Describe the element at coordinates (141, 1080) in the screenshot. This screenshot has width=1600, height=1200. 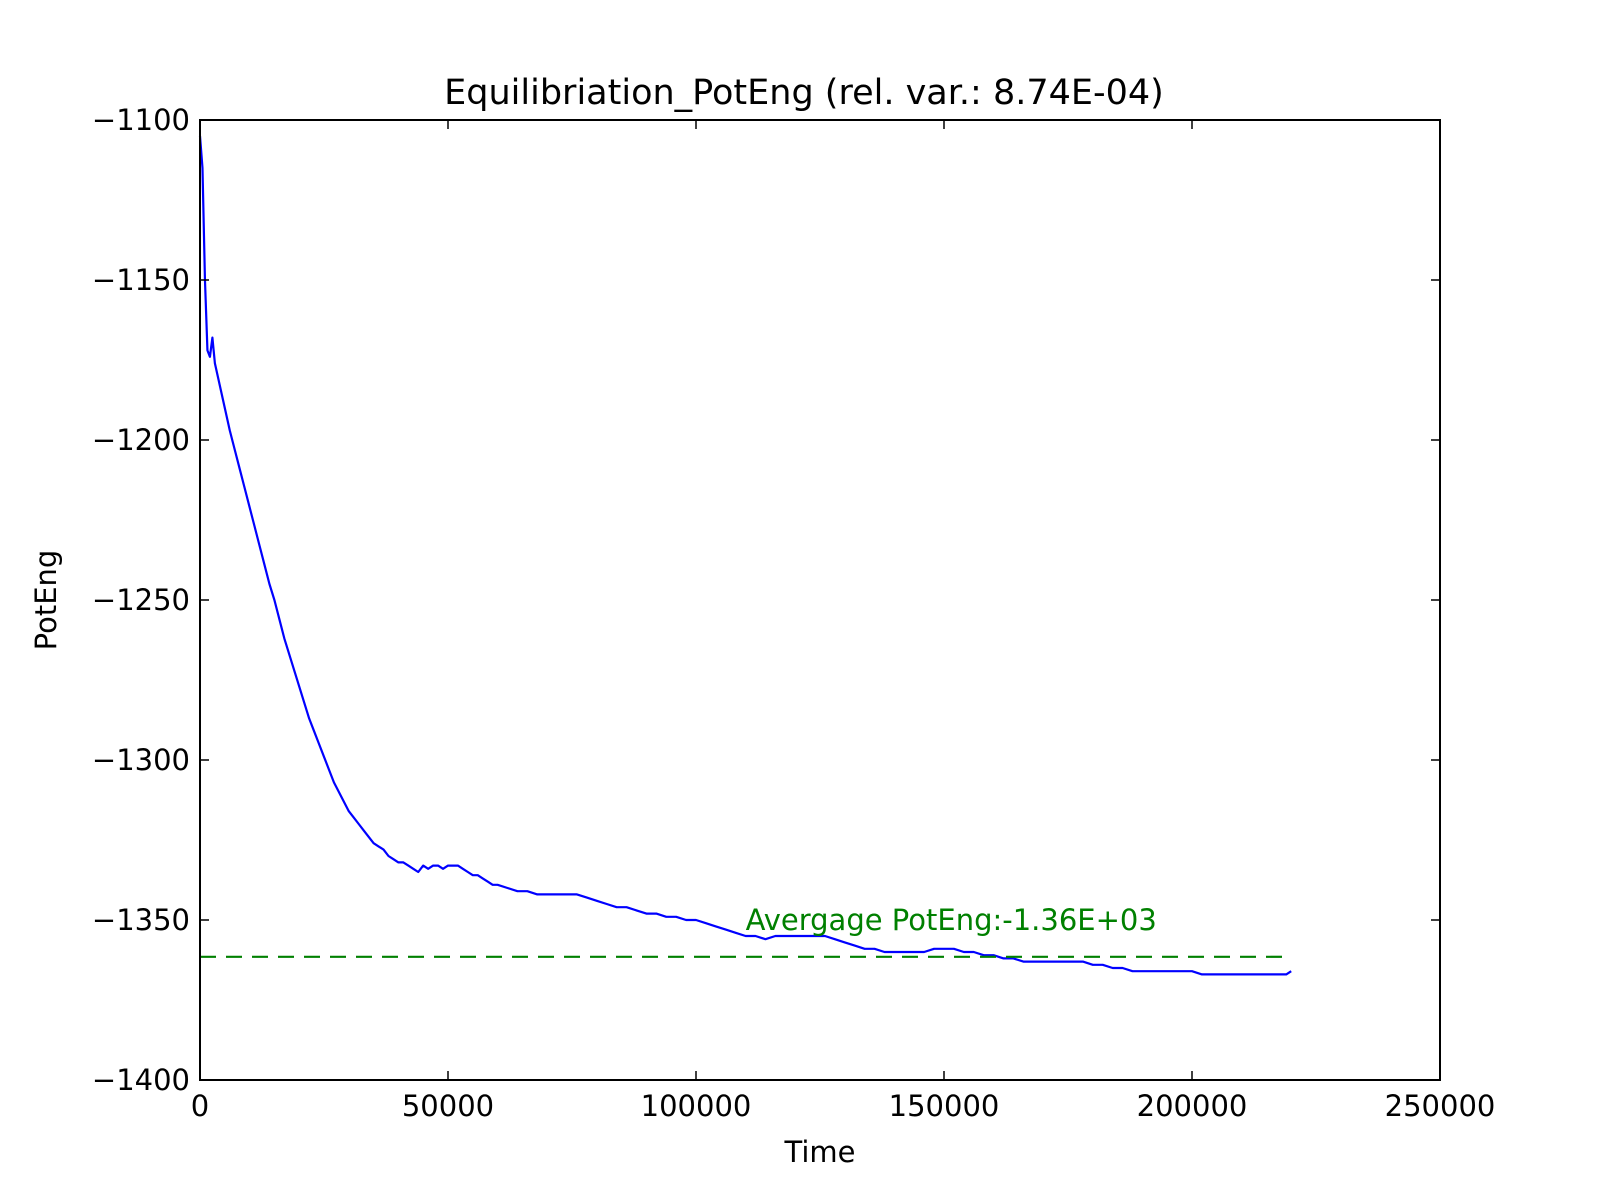
I see `y-tick-label: −1400` at that location.